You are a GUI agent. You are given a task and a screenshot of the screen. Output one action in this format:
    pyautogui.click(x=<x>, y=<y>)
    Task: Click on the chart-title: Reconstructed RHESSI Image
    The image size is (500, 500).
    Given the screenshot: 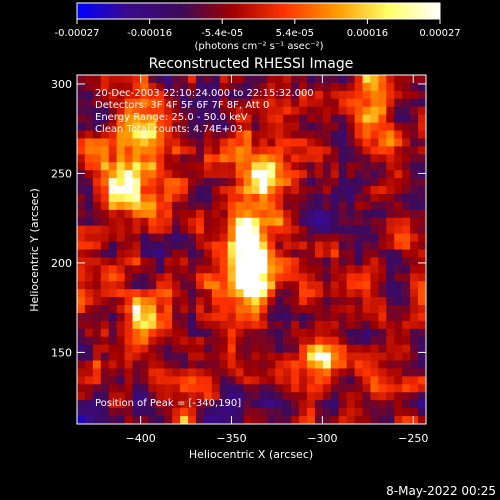 What is the action you would take?
    pyautogui.click(x=251, y=64)
    